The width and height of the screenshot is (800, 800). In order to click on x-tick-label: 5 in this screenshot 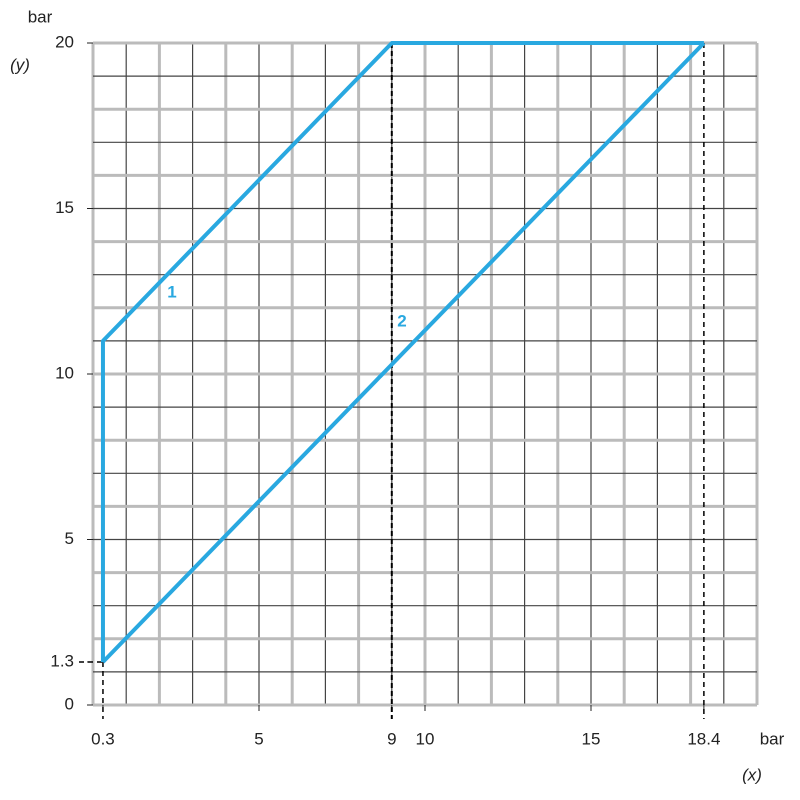, I will do `click(258, 738)`.